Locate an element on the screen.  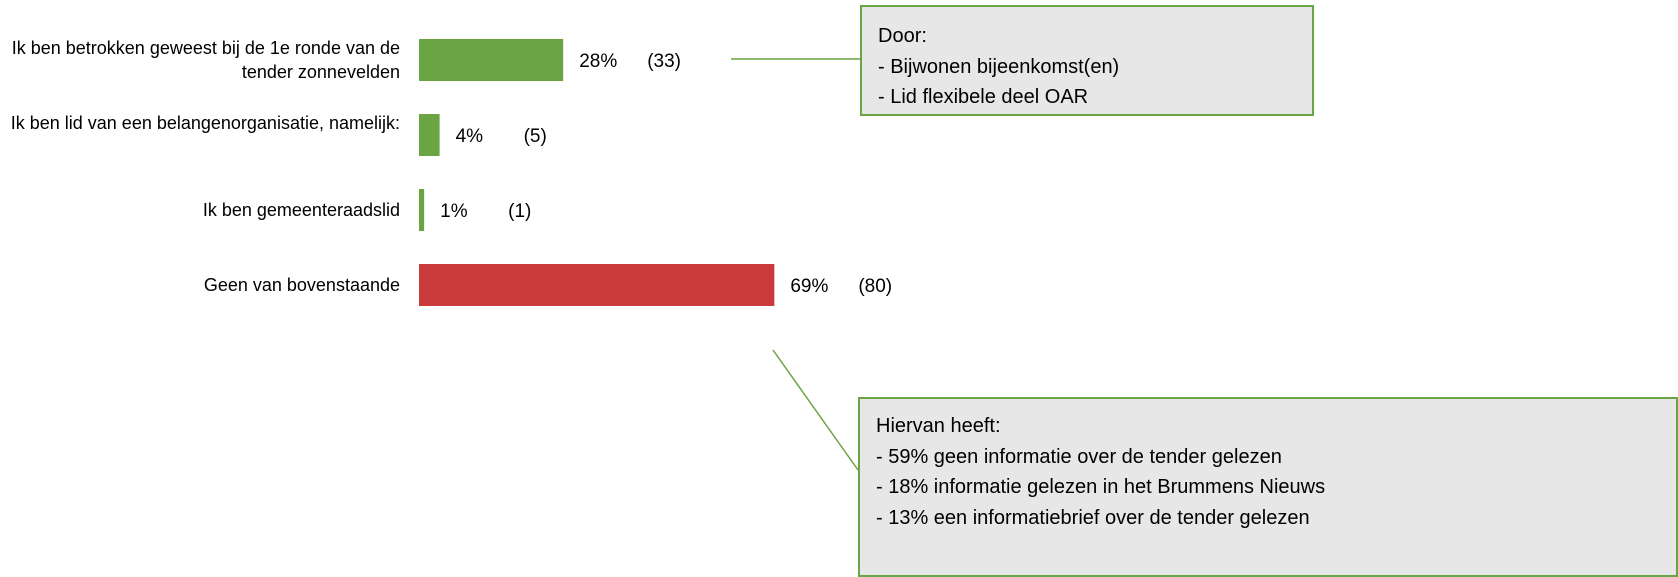
connector is located at coordinates (815, 410).